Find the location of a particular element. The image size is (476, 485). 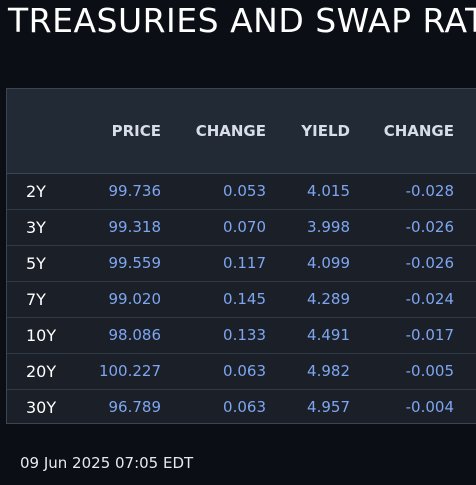

tenor-cell: 20Y is located at coordinates (41, 371).